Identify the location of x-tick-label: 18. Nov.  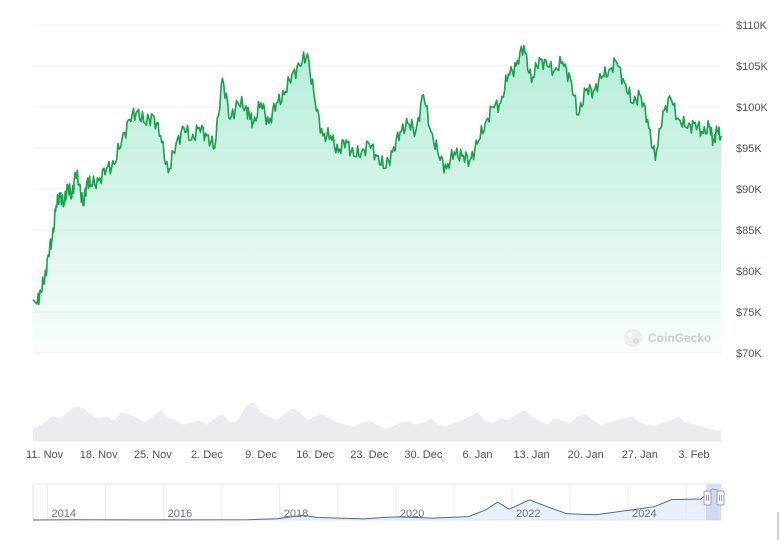
(99, 455).